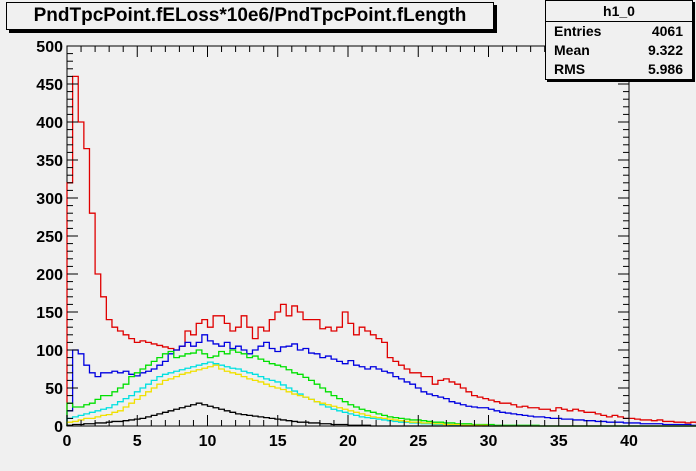 This screenshot has height=471, width=696. Describe the element at coordinates (49, 123) in the screenshot. I see `y-tick-label: 400` at that location.